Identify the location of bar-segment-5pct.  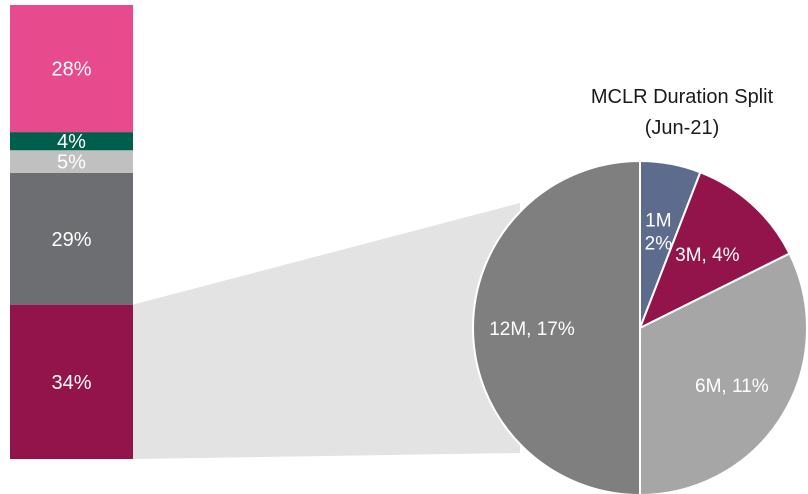
(71, 161).